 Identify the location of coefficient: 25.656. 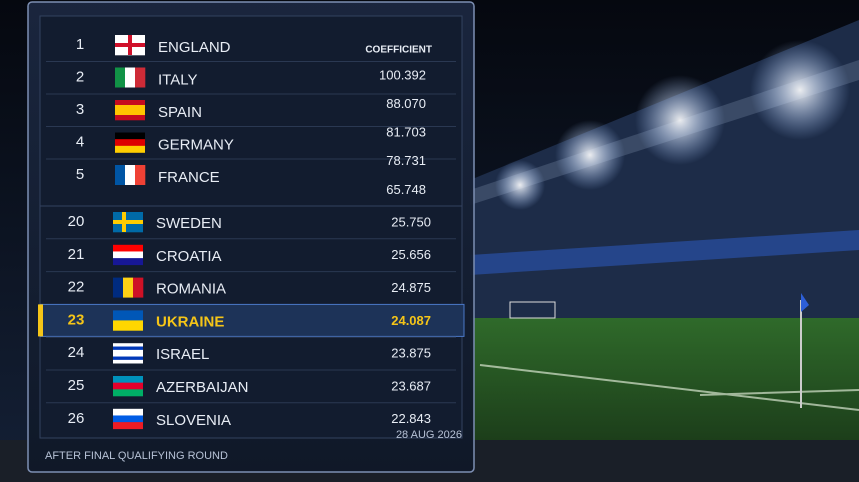
(411, 254).